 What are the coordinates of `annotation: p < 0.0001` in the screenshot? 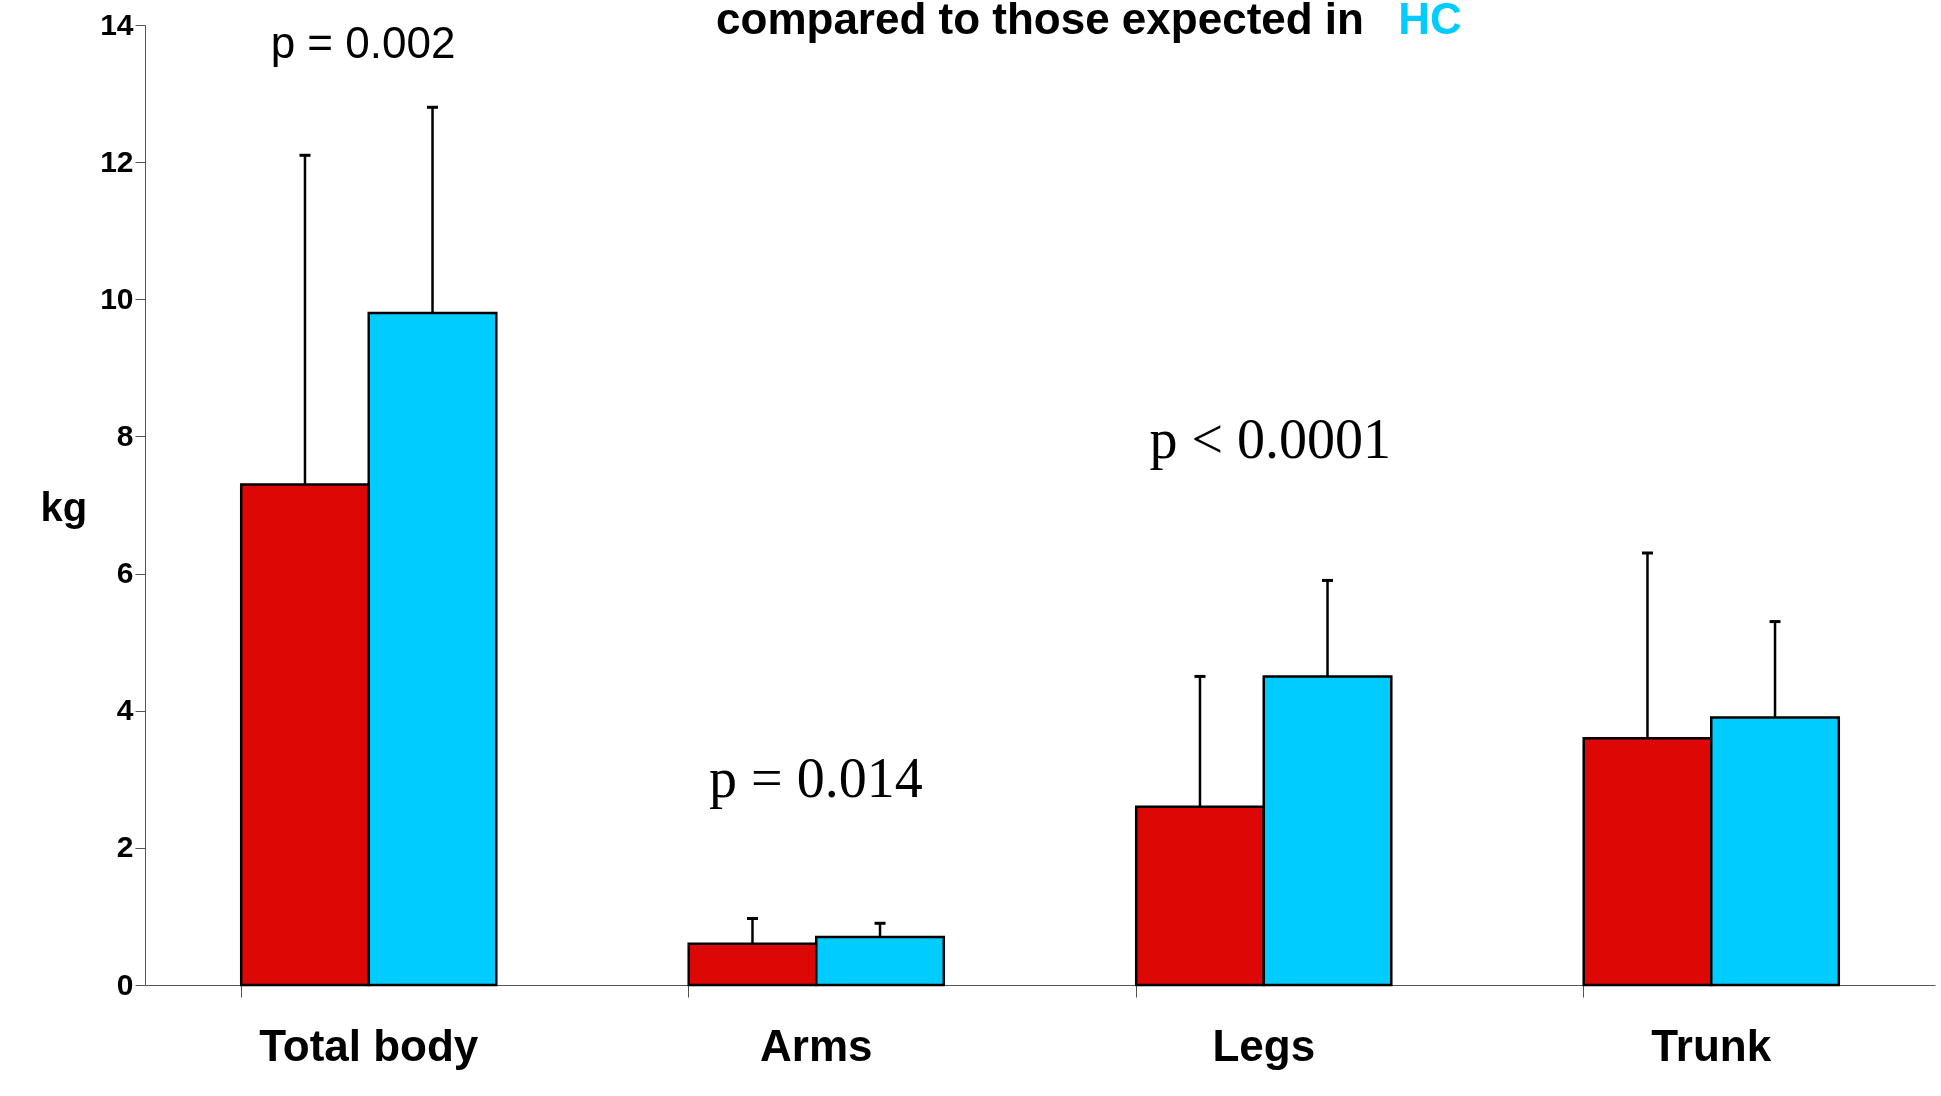 It's located at (1270, 439).